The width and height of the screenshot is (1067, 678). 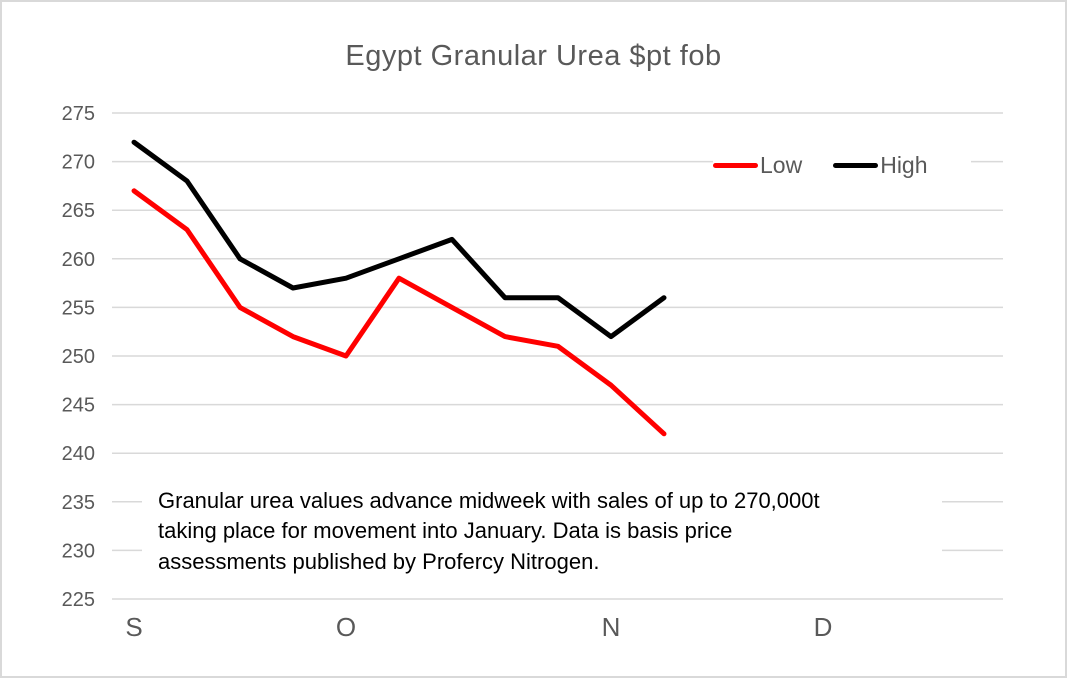 I want to click on x-axis-tick-label: D, so click(x=823, y=627).